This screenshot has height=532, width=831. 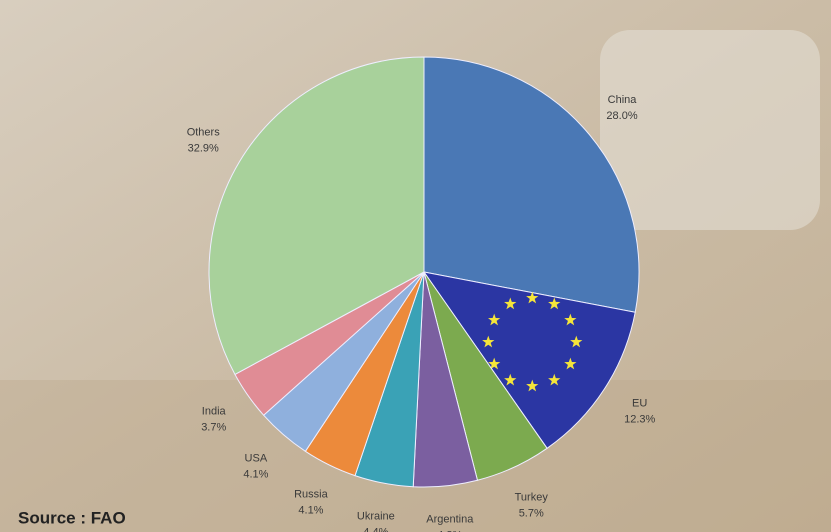 I want to click on slice-label: China, so click(x=623, y=100).